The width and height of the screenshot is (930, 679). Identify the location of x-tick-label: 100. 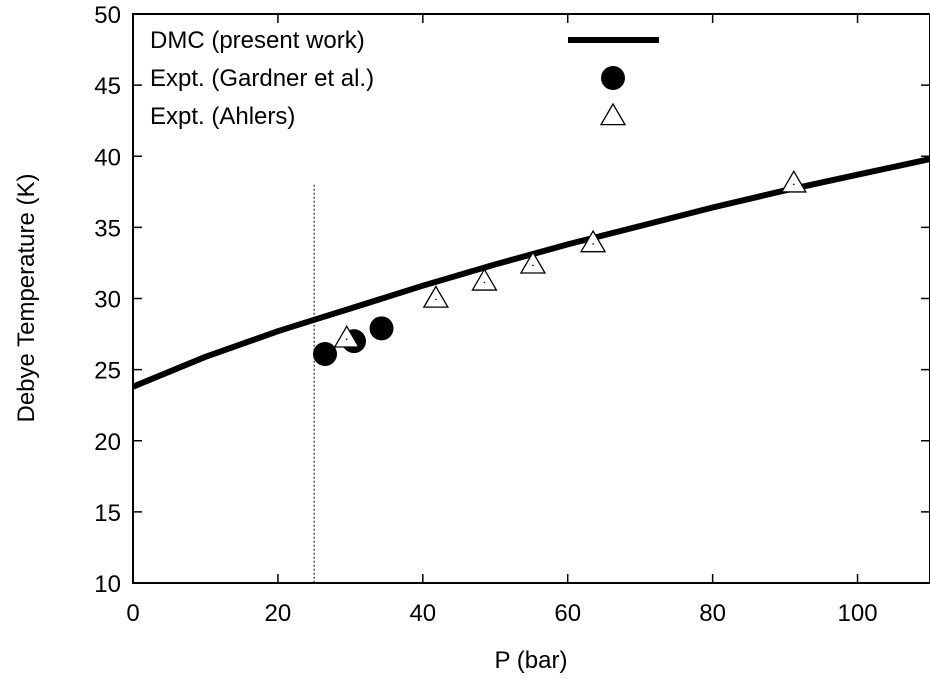
(858, 613).